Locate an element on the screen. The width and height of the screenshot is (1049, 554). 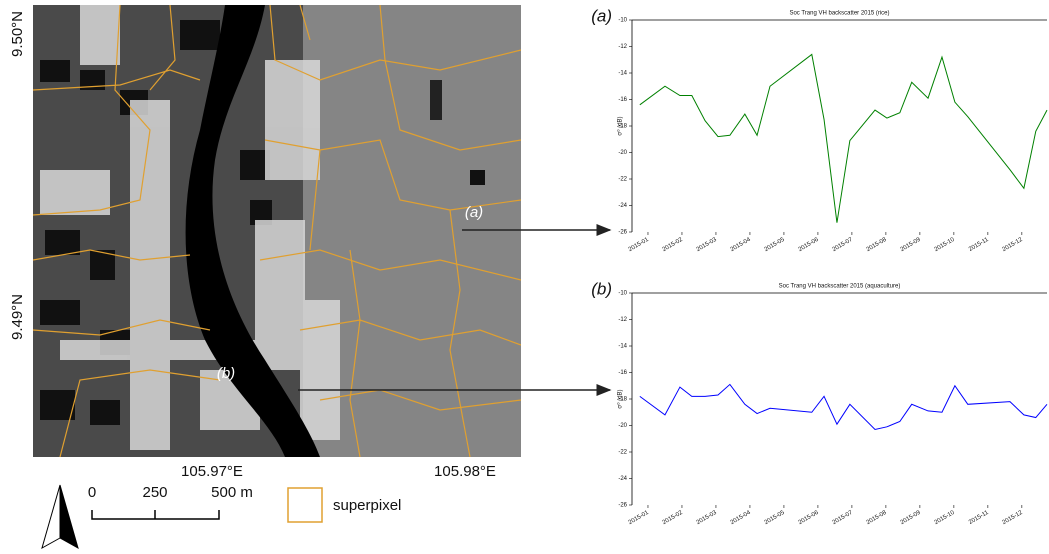
lon-label: 105.98°E is located at coordinates (465, 471).